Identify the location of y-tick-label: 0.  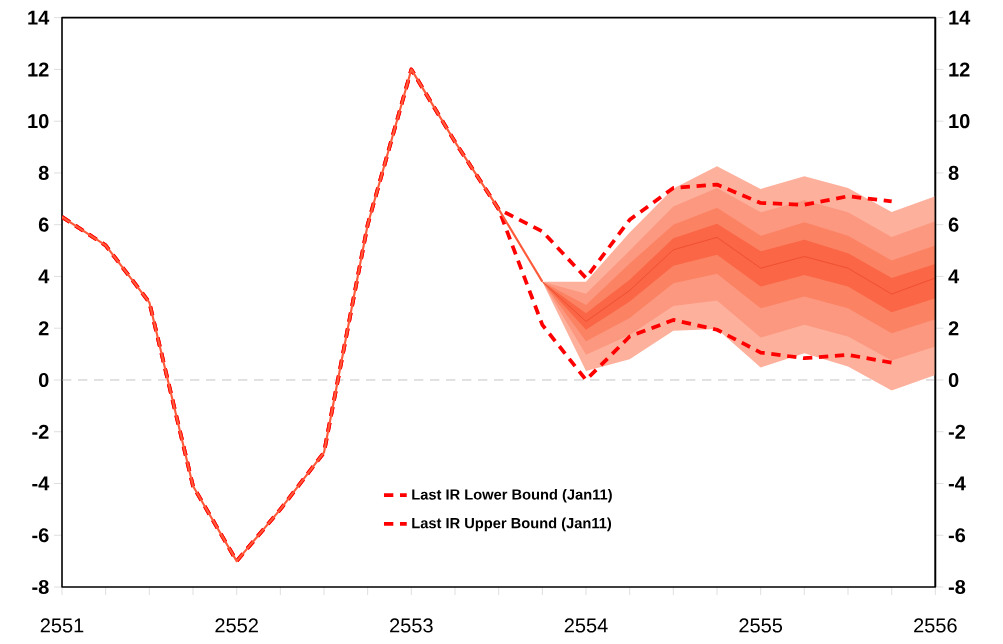
(43, 380).